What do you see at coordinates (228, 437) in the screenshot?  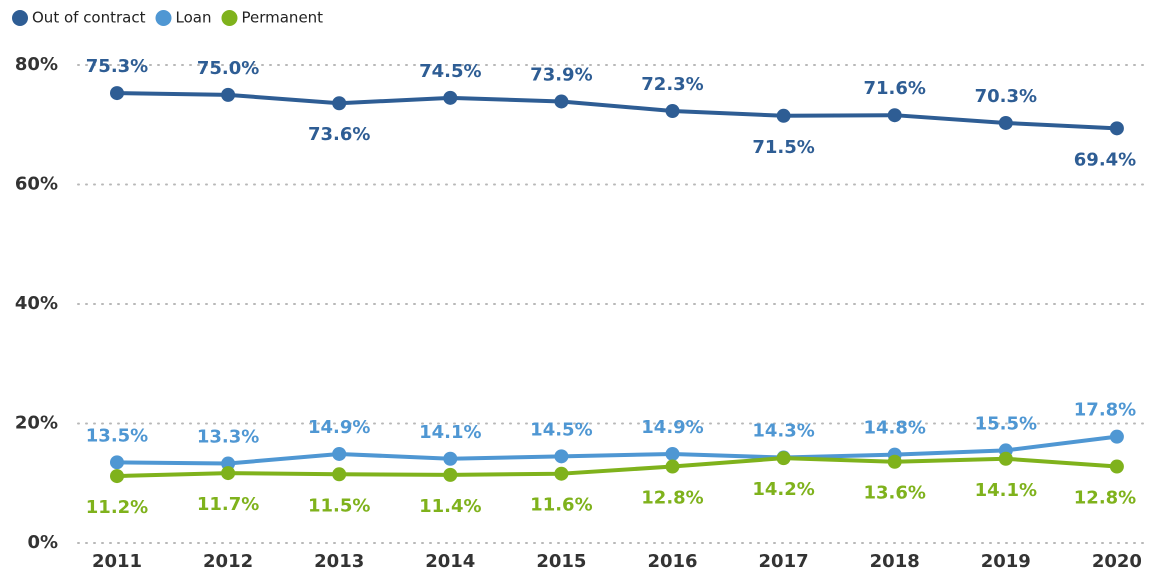 I see `data-label: 13.3%` at bounding box center [228, 437].